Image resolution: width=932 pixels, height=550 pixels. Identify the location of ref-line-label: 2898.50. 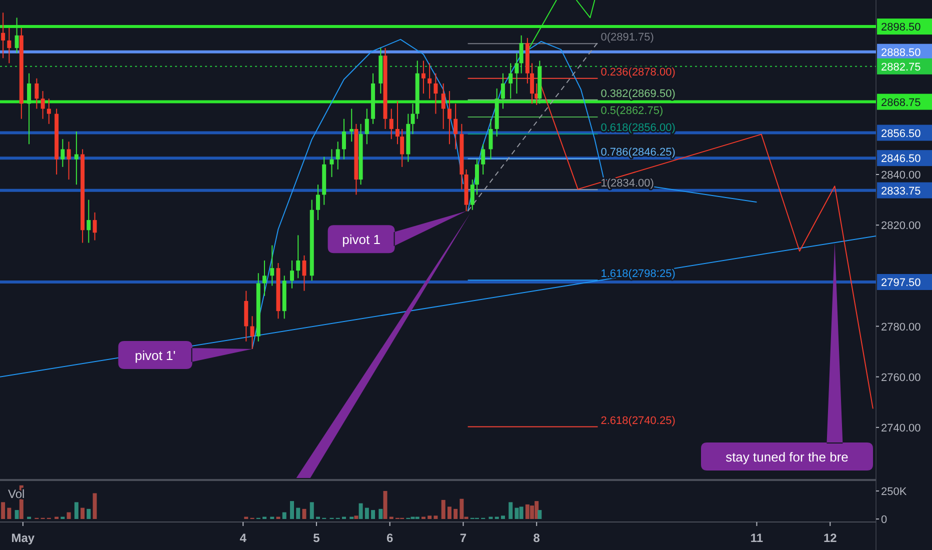
(901, 28).